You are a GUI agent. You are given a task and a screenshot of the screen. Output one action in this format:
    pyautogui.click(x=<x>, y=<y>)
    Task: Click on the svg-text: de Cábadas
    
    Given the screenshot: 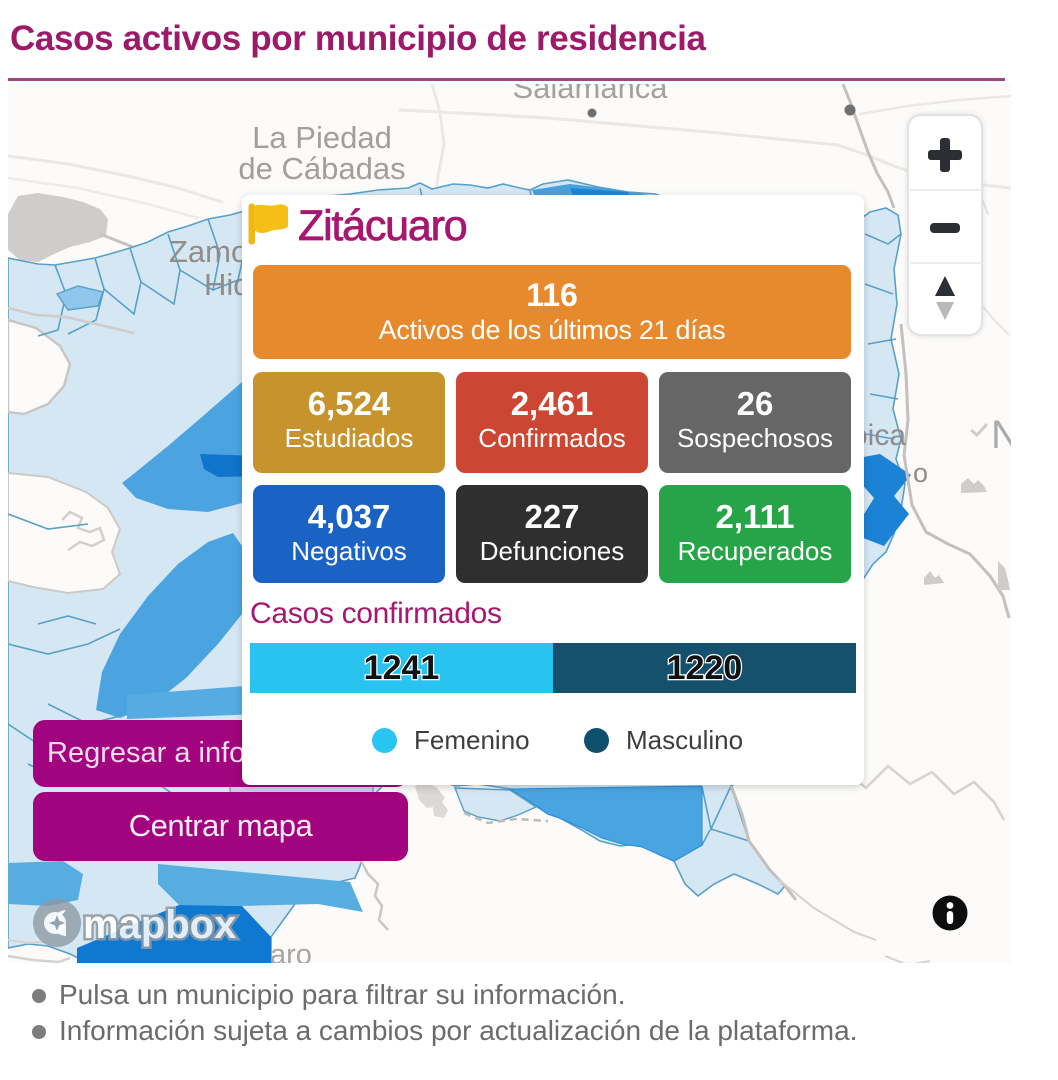 What is the action you would take?
    pyautogui.click(x=321, y=168)
    